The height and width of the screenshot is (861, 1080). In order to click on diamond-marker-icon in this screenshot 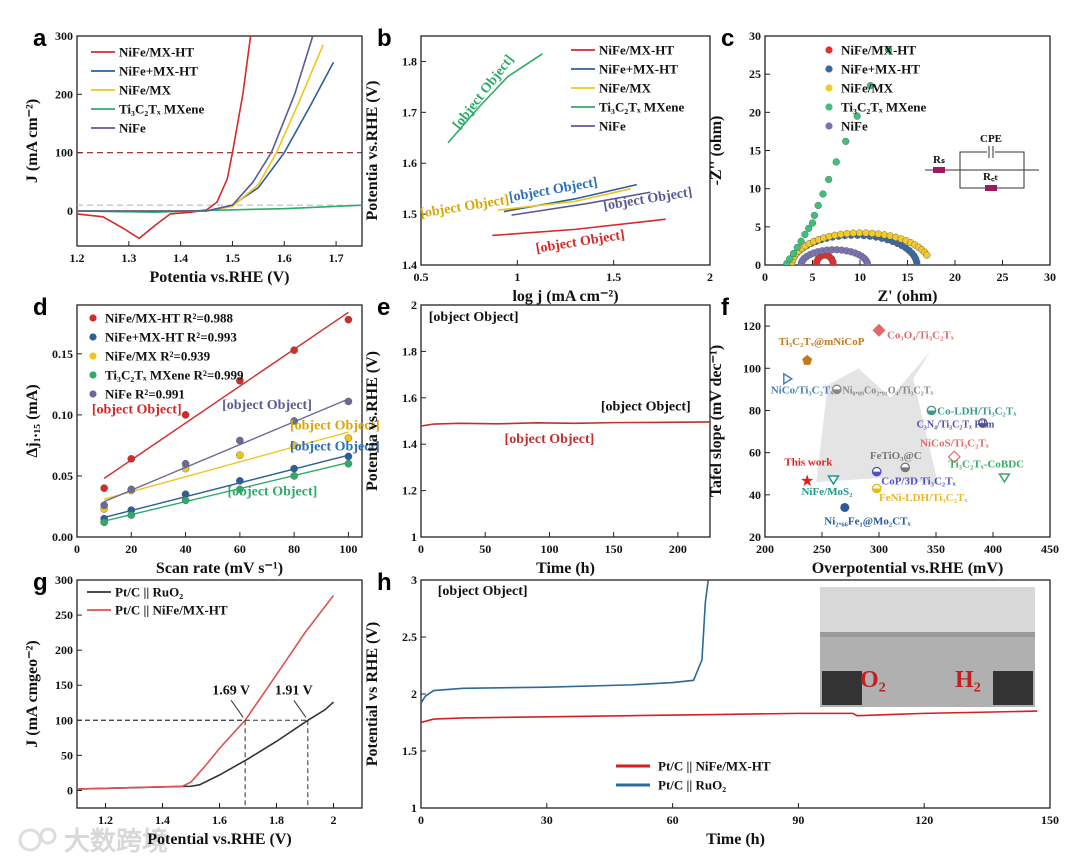, I will do `click(954, 457)`.